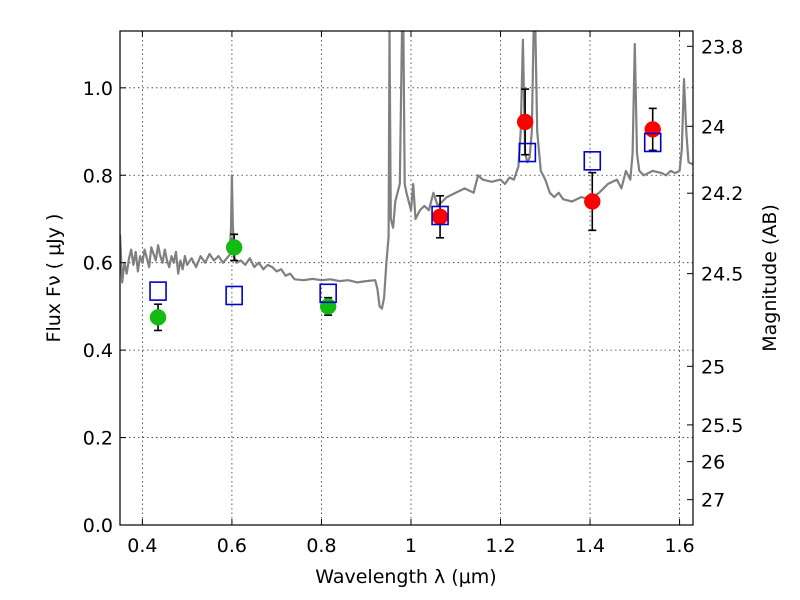 The width and height of the screenshot is (800, 600). What do you see at coordinates (713, 367) in the screenshot?
I see `y2-tick-label: 25` at bounding box center [713, 367].